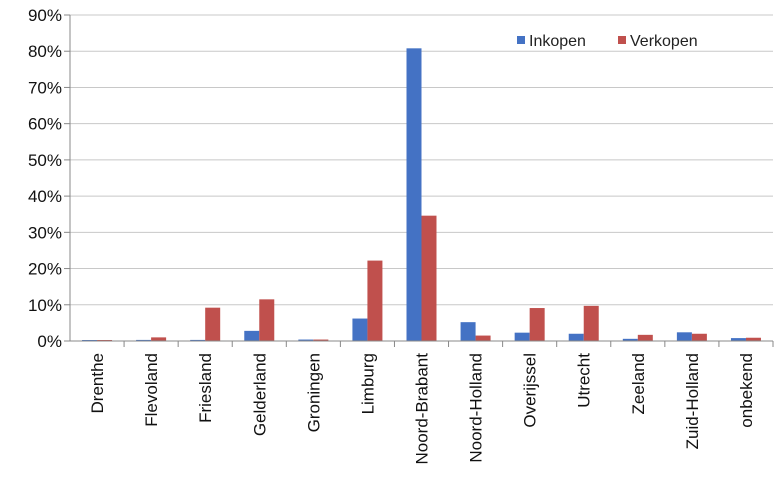 This screenshot has width=777, height=494. Describe the element at coordinates (468, 331) in the screenshot. I see `bar-inkopen-noord-holland` at that location.